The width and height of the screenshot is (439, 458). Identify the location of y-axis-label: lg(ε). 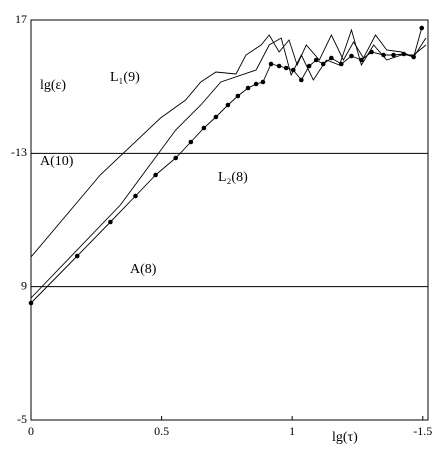
(53, 85).